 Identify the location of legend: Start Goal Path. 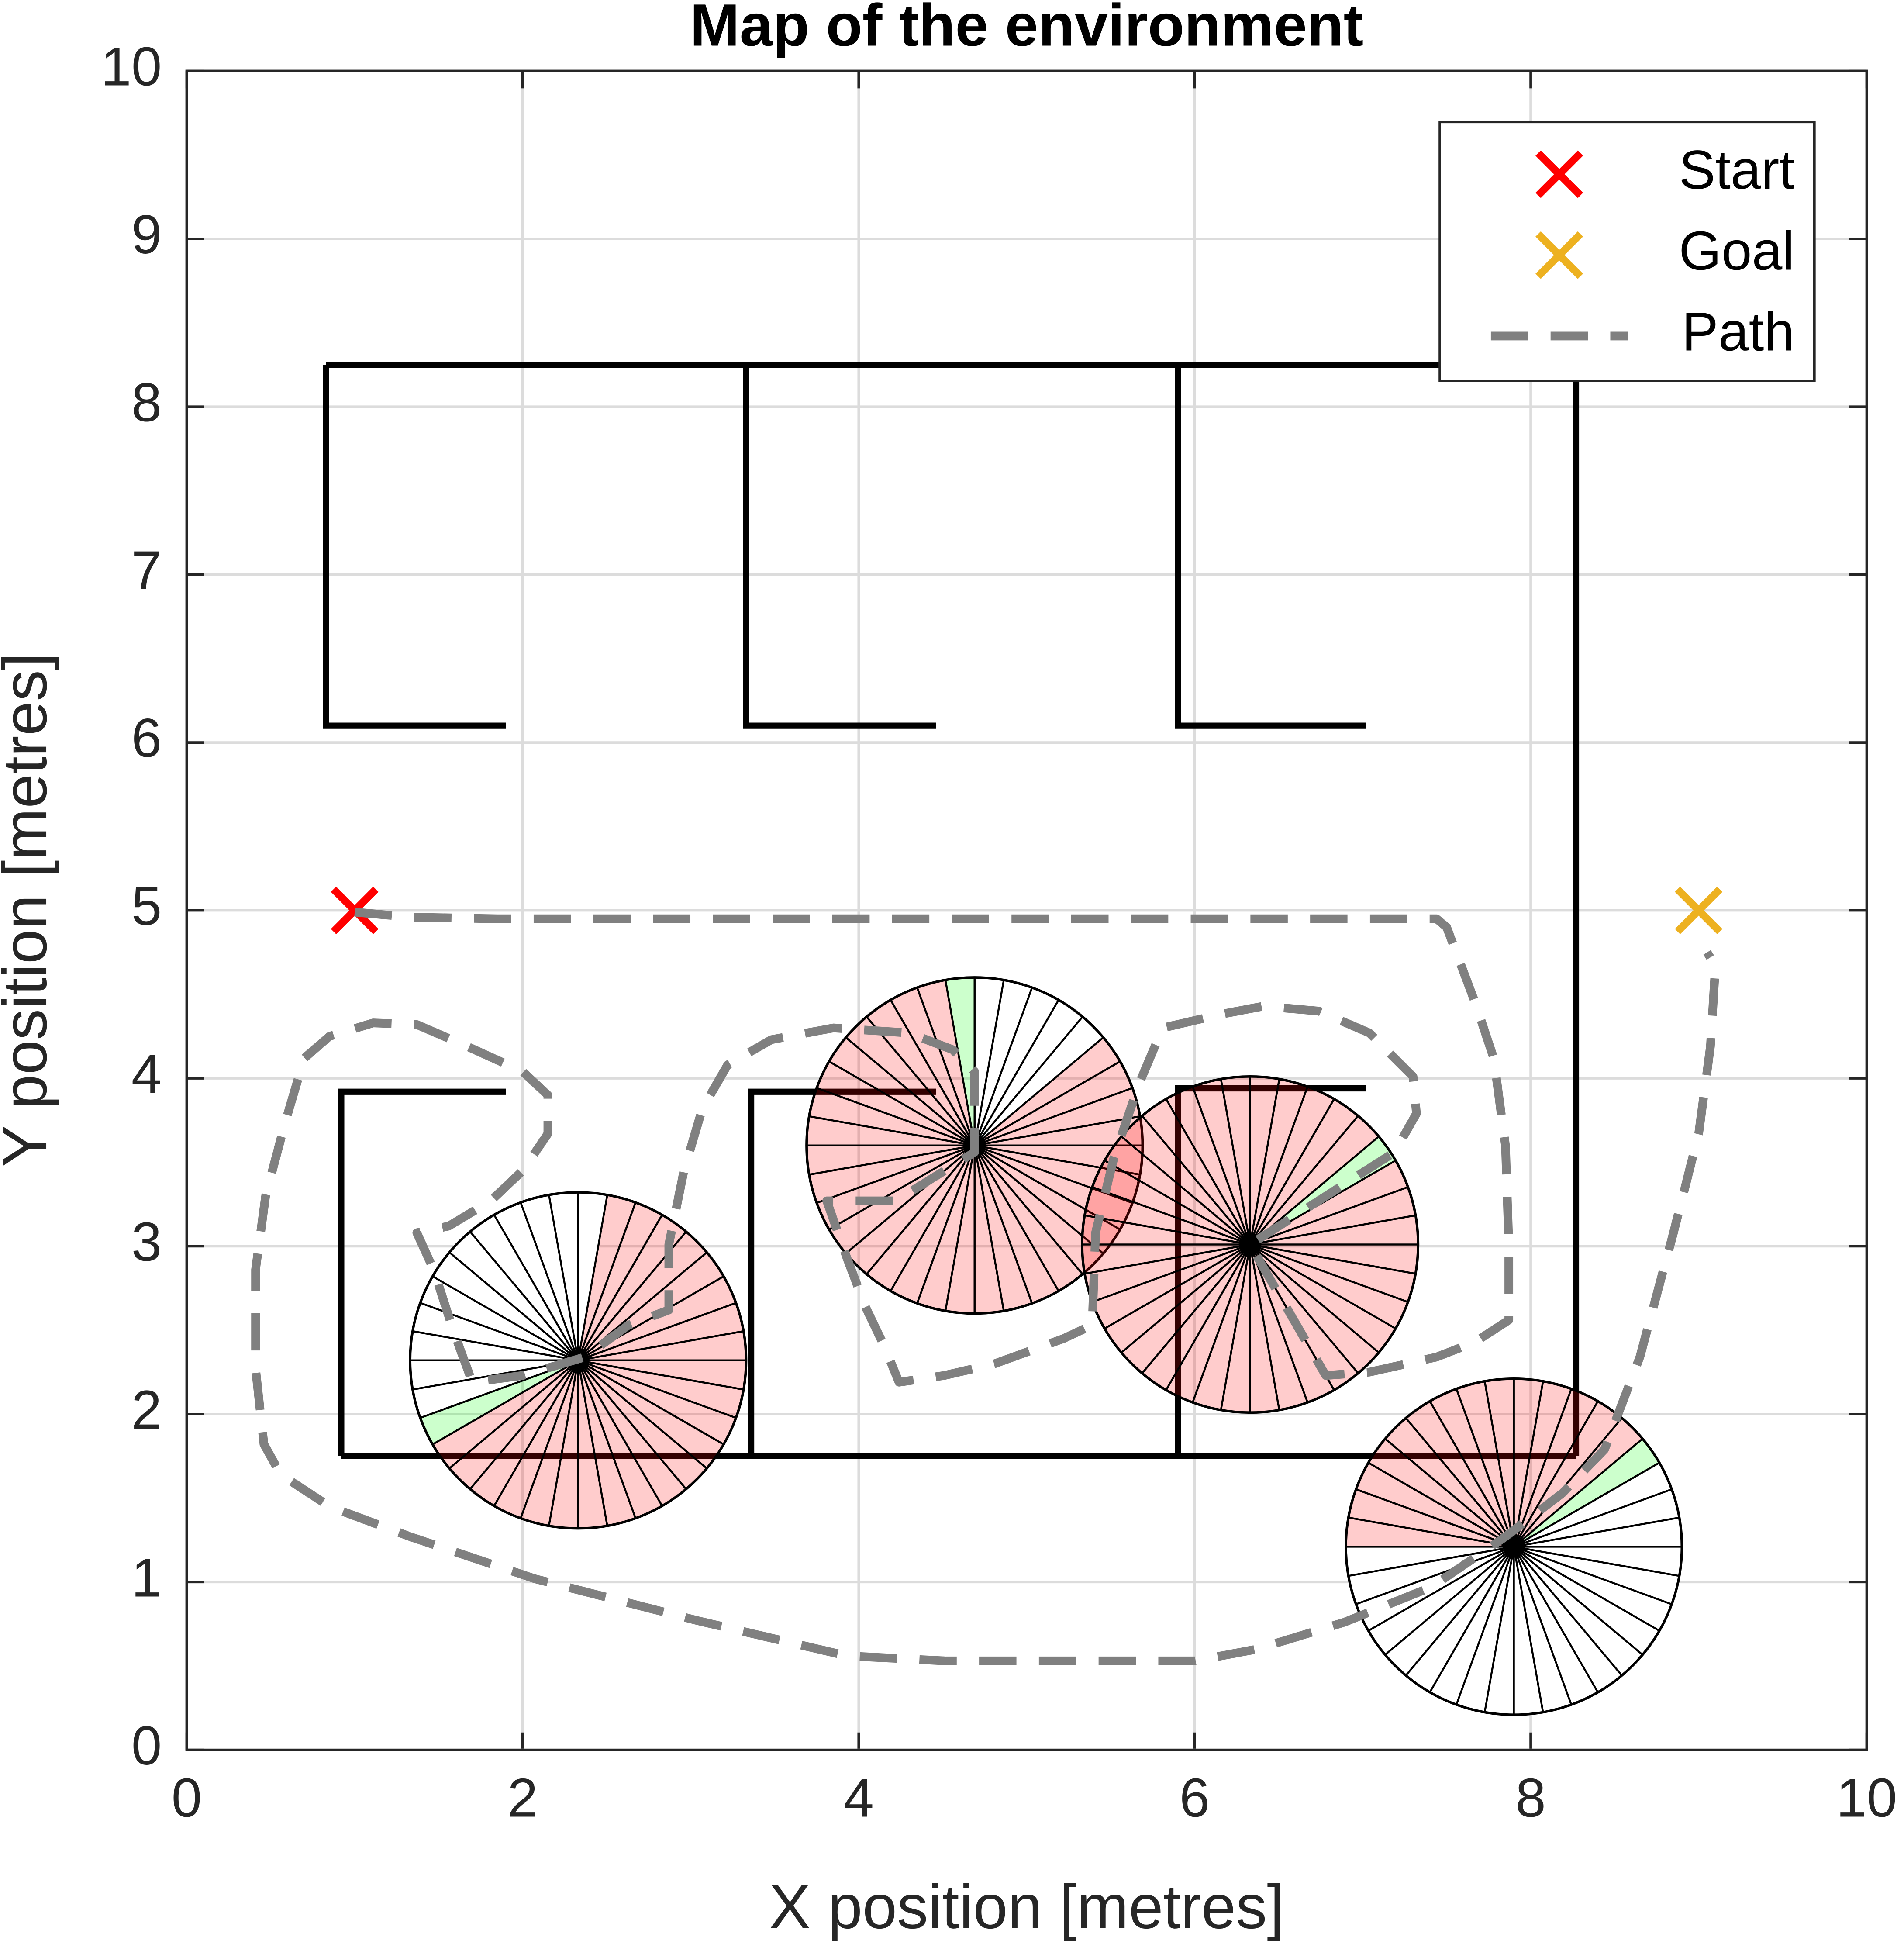
(1627, 252).